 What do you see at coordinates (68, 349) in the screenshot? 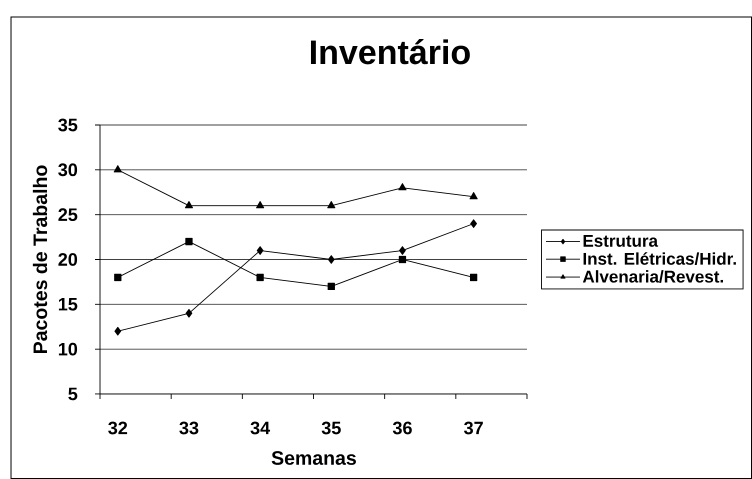
I see `y-tick-label: 10` at bounding box center [68, 349].